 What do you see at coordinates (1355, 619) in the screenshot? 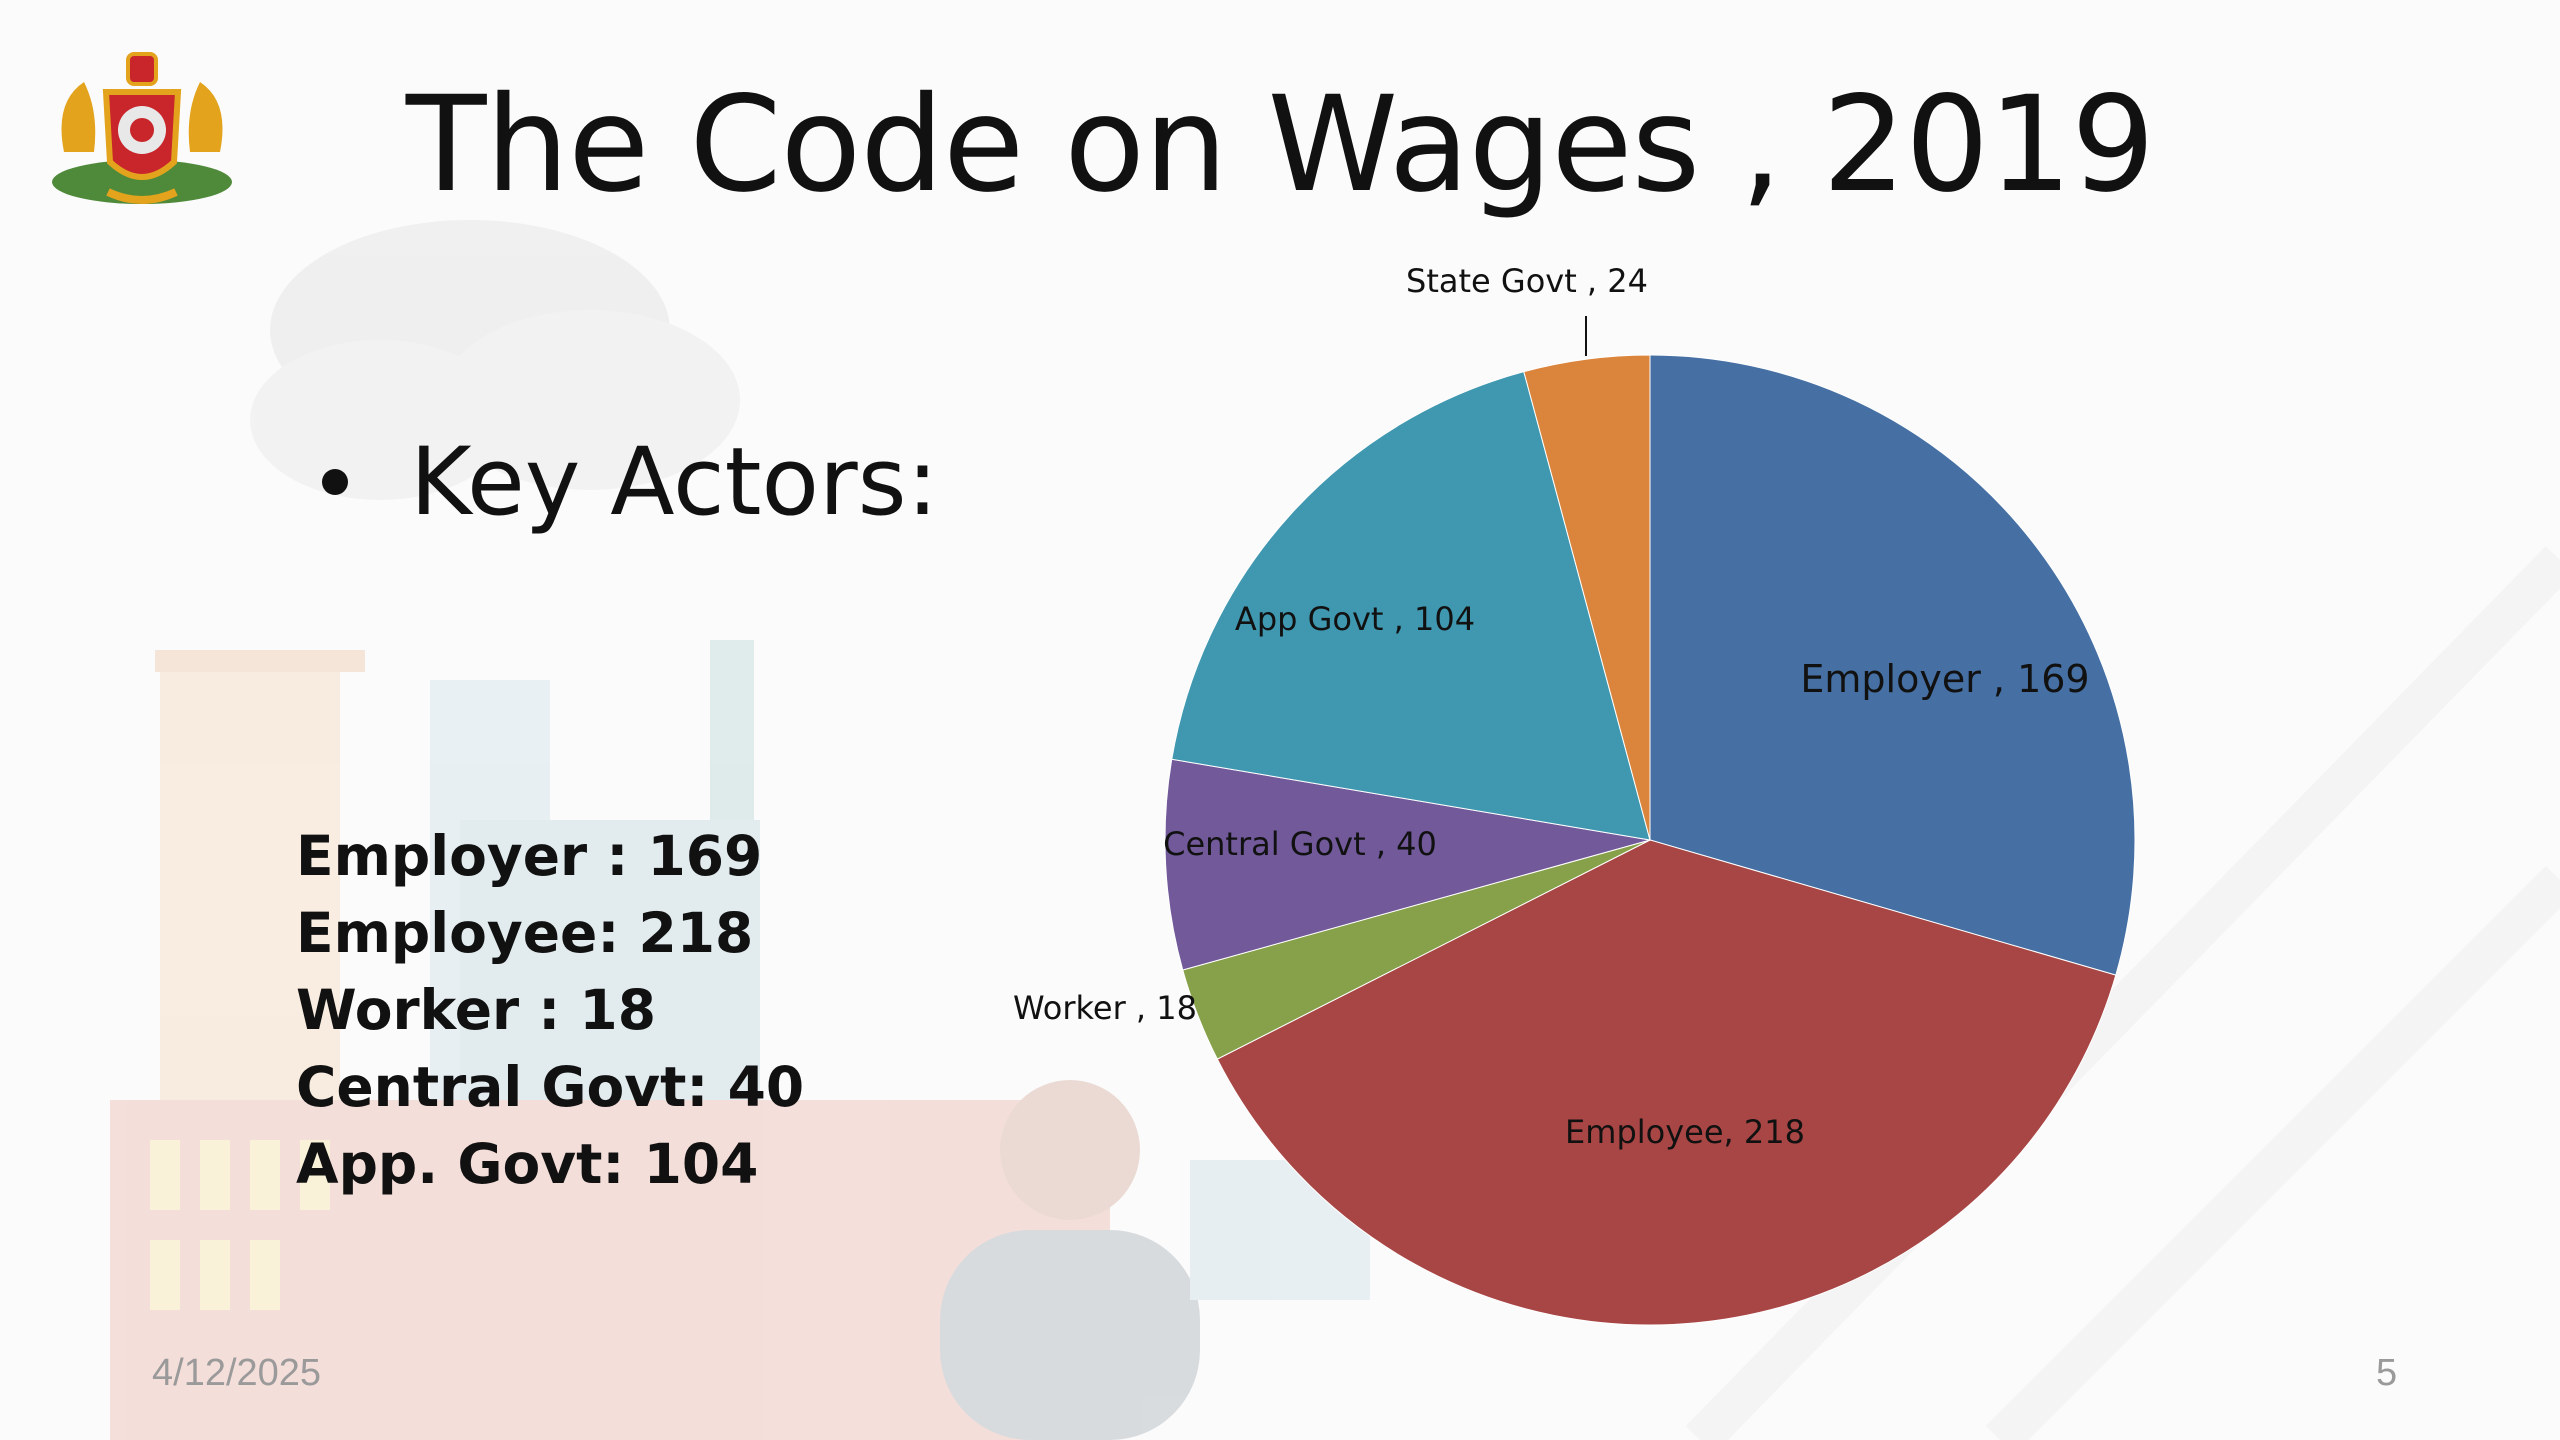
I see `data-label-app-govt: App Govt , 104` at bounding box center [1355, 619].